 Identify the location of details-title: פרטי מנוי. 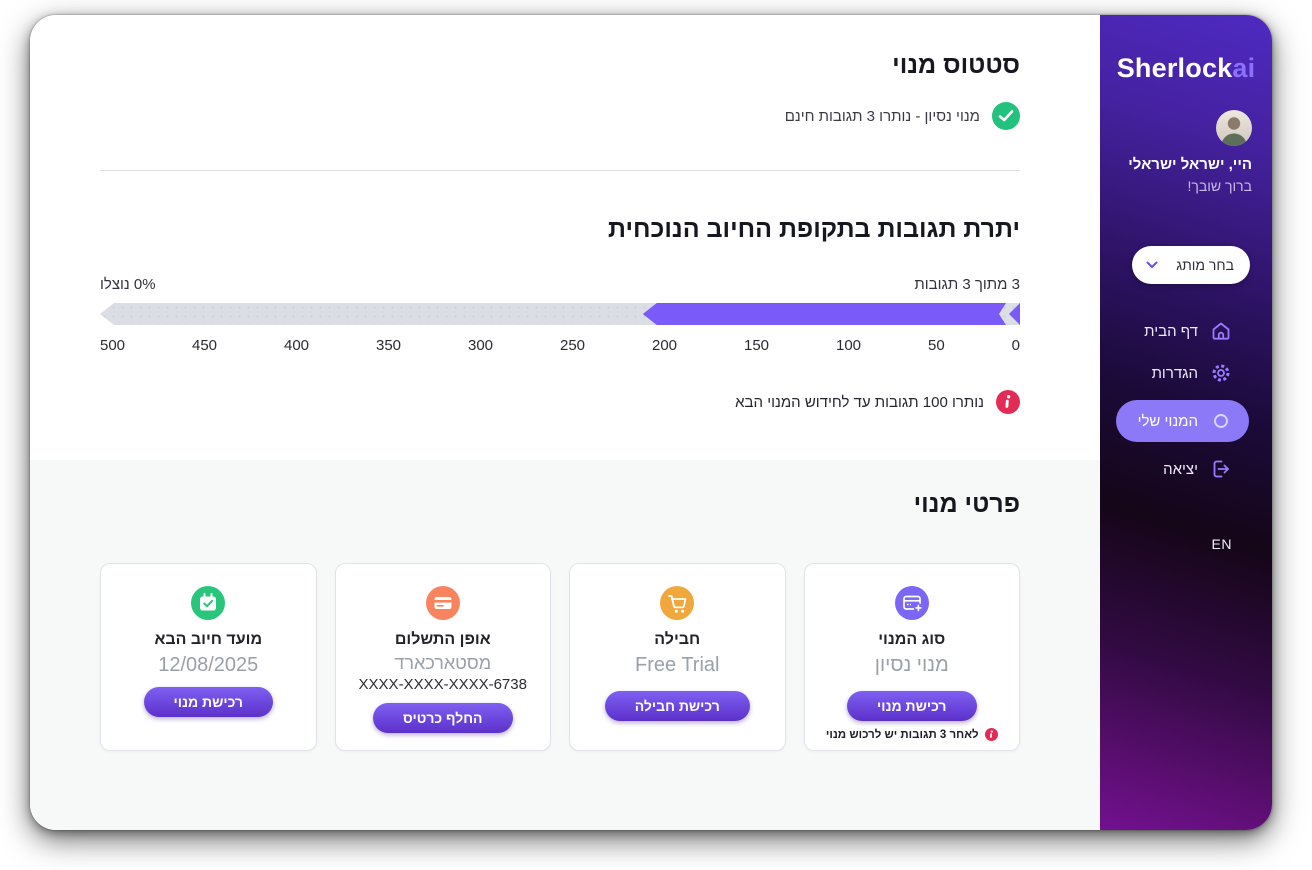
(966, 504).